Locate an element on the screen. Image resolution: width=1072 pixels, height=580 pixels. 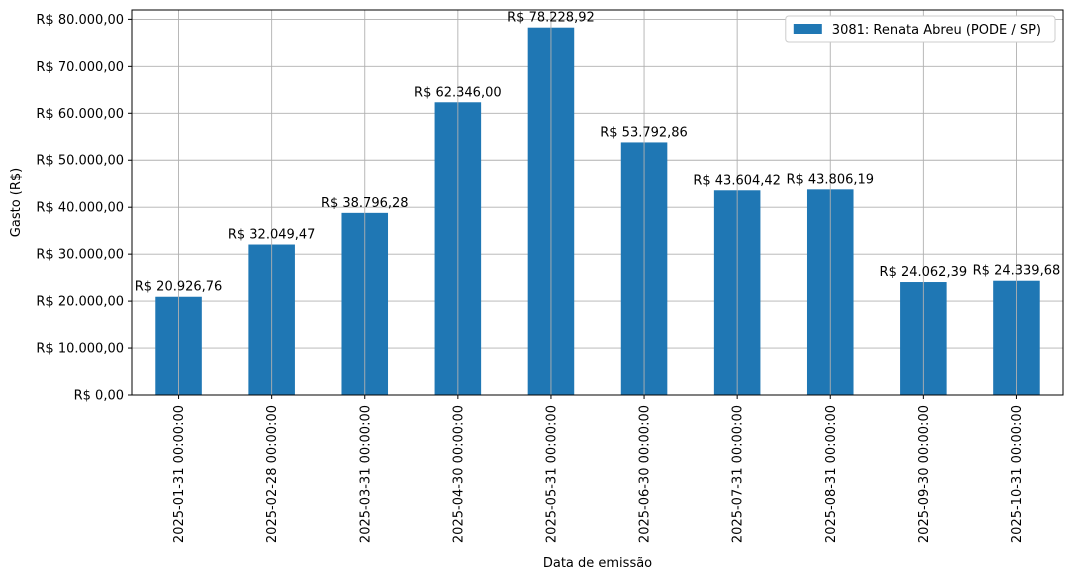
legend-swatch is located at coordinates (807, 29).